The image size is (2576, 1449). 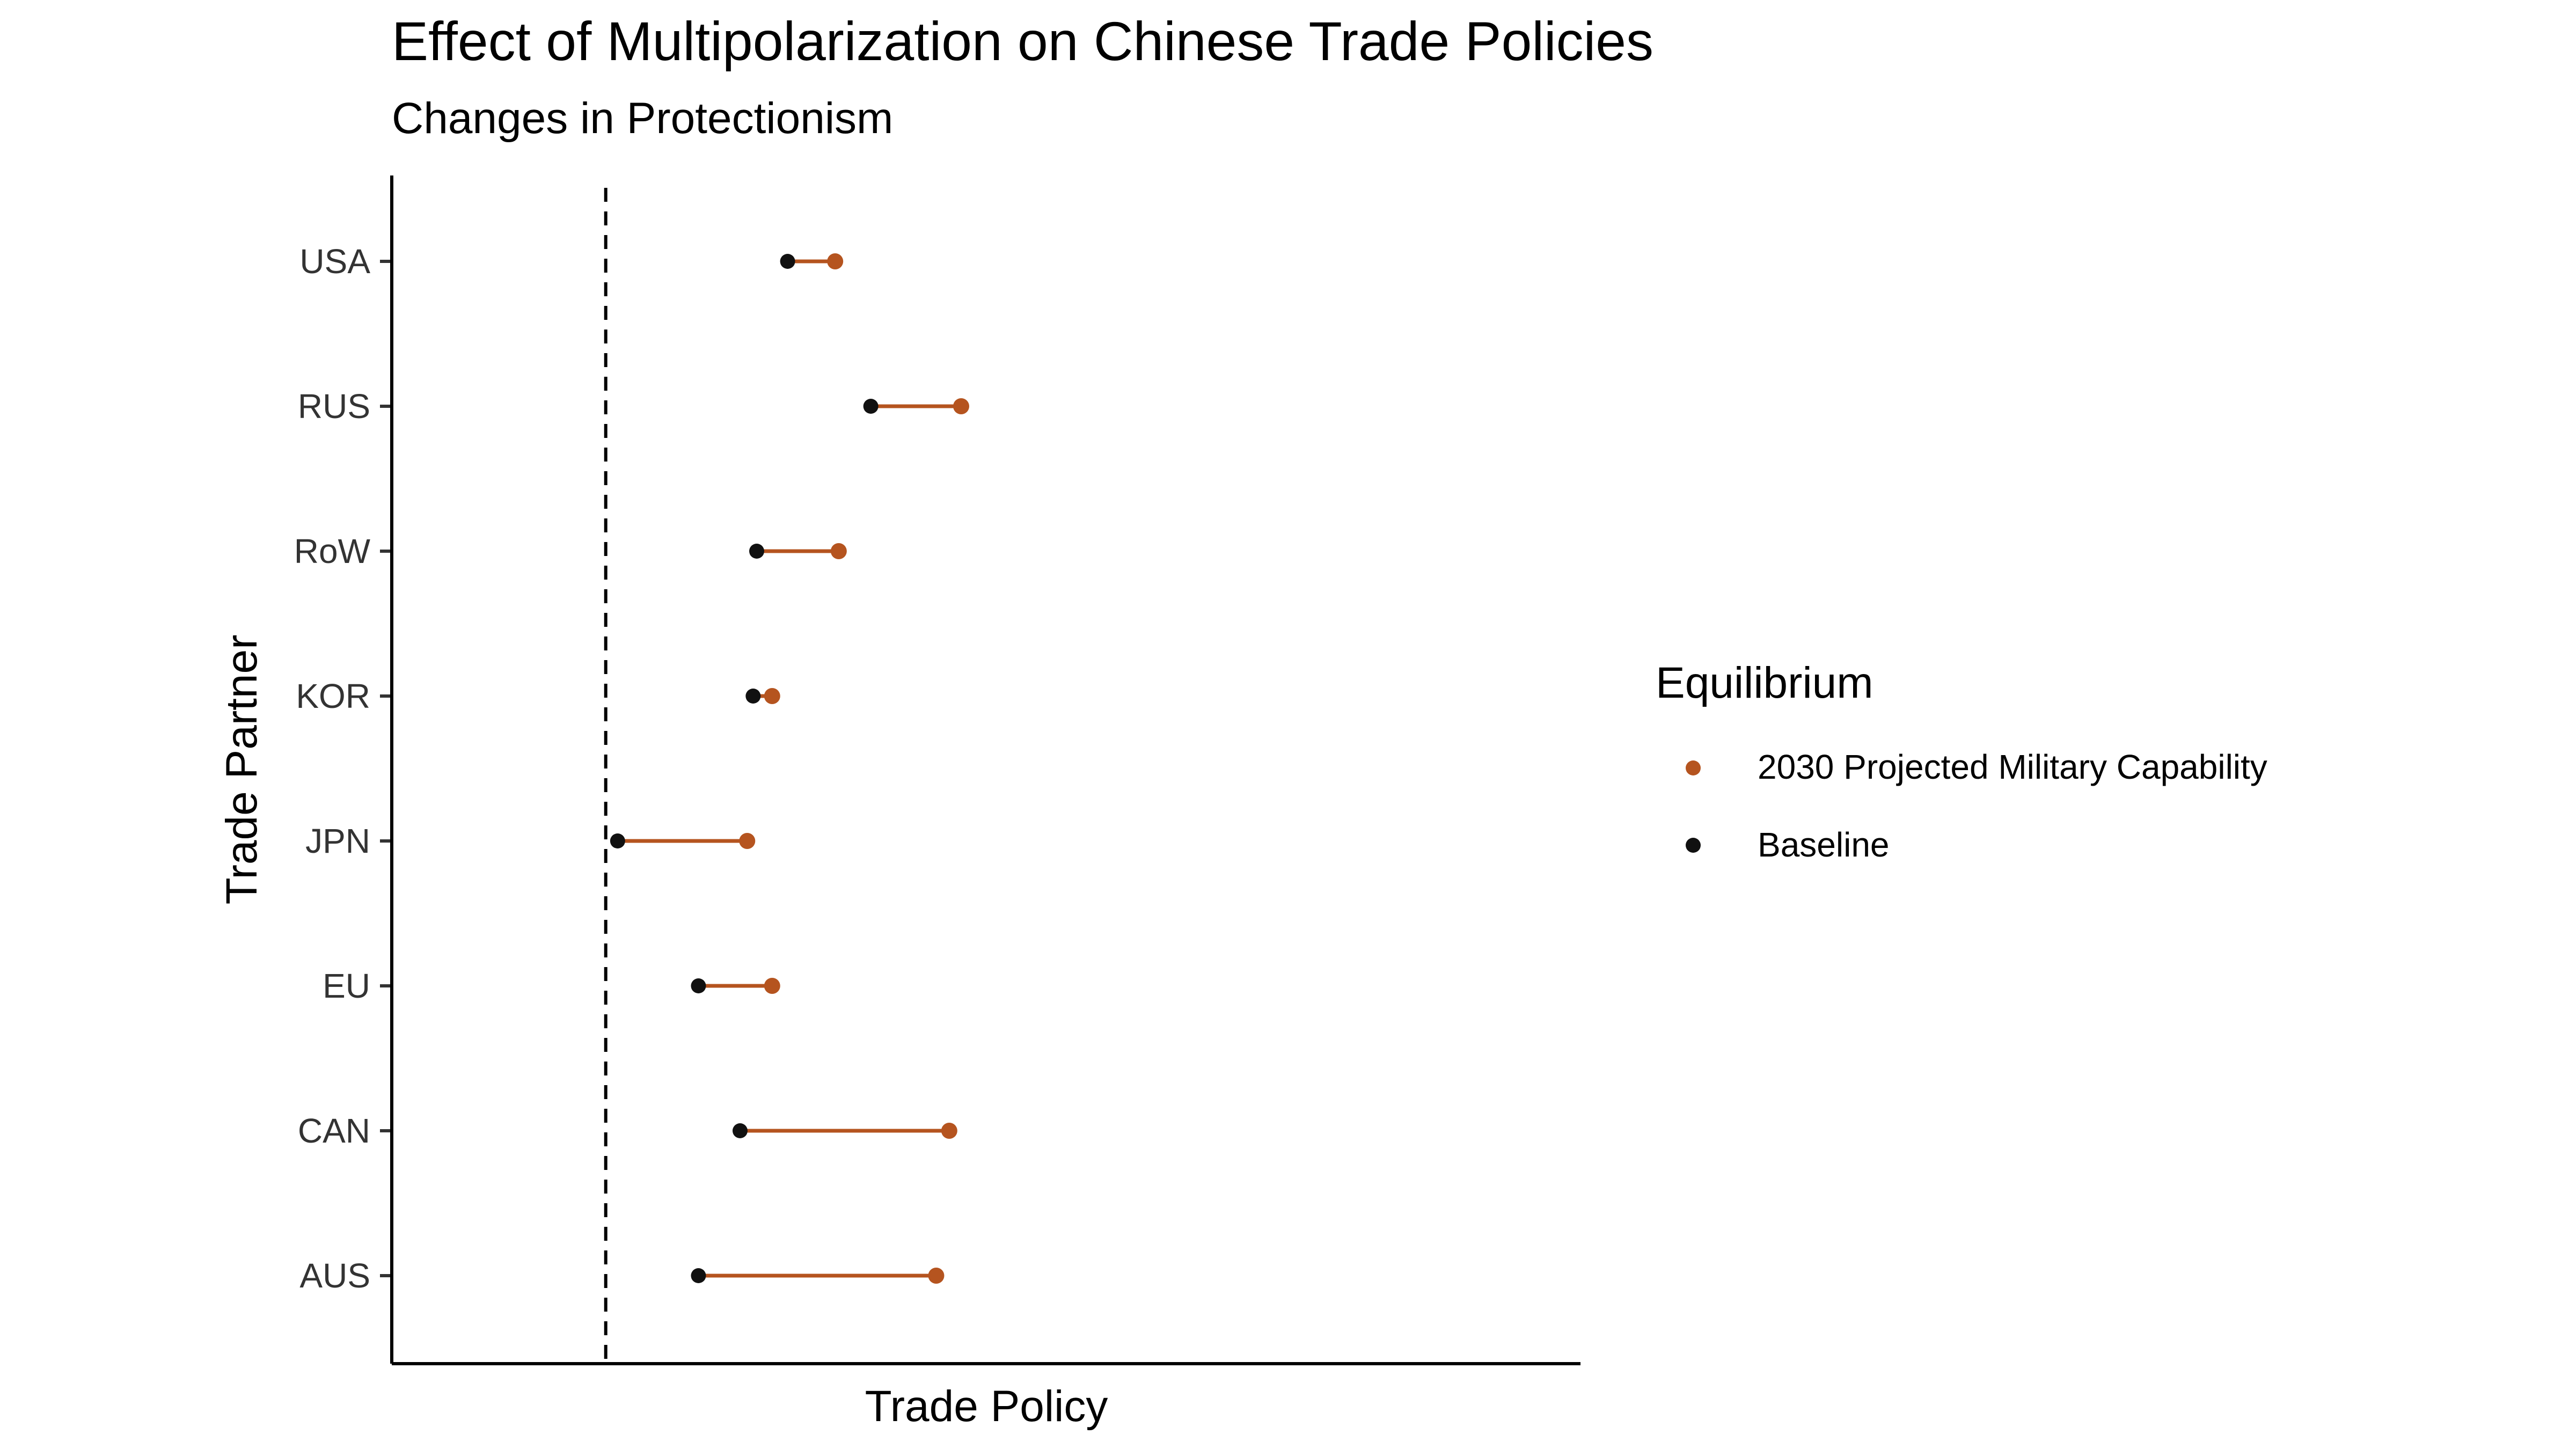 What do you see at coordinates (1693, 767) in the screenshot?
I see `legend-key-projected` at bounding box center [1693, 767].